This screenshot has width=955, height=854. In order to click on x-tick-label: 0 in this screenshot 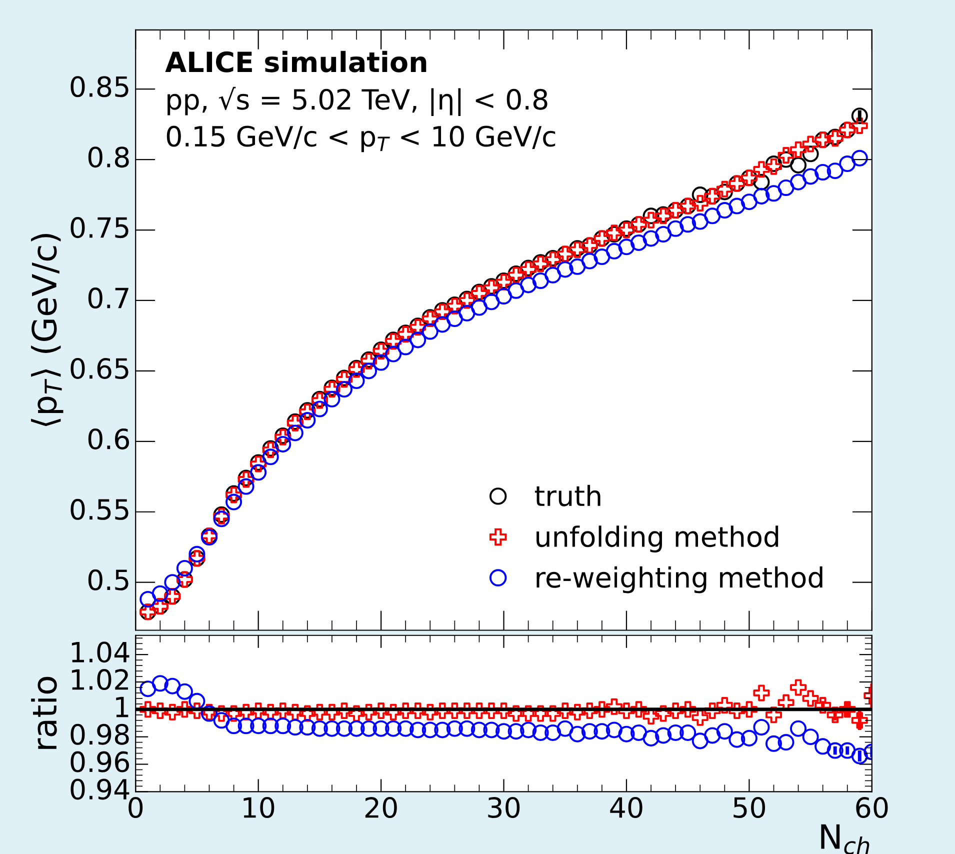, I will do `click(135, 807)`.